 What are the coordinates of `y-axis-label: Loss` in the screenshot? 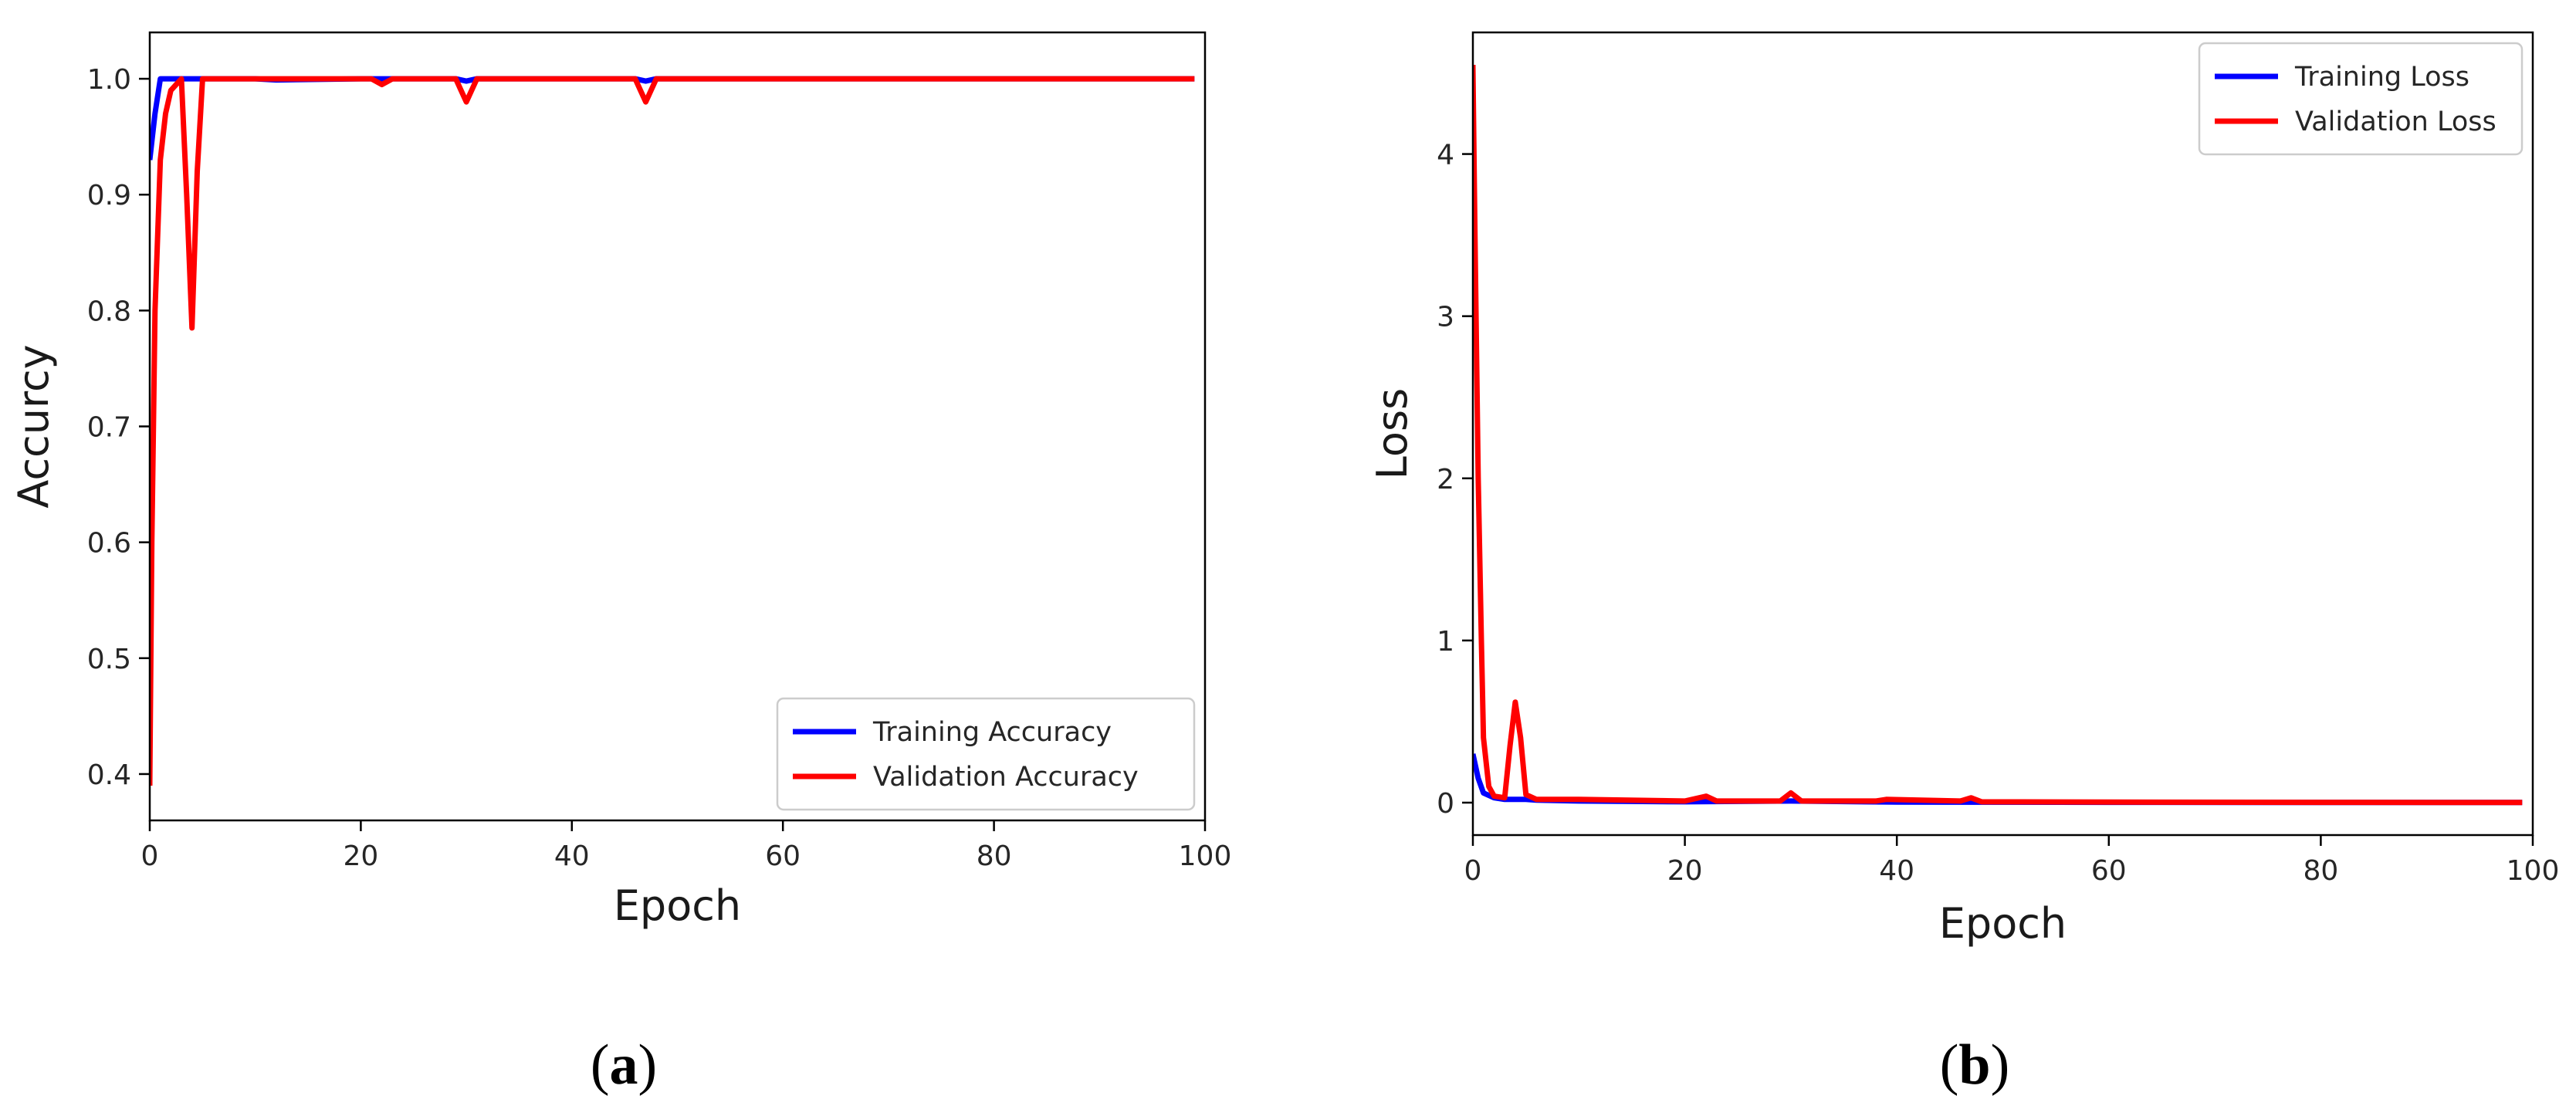 It's located at (1392, 433).